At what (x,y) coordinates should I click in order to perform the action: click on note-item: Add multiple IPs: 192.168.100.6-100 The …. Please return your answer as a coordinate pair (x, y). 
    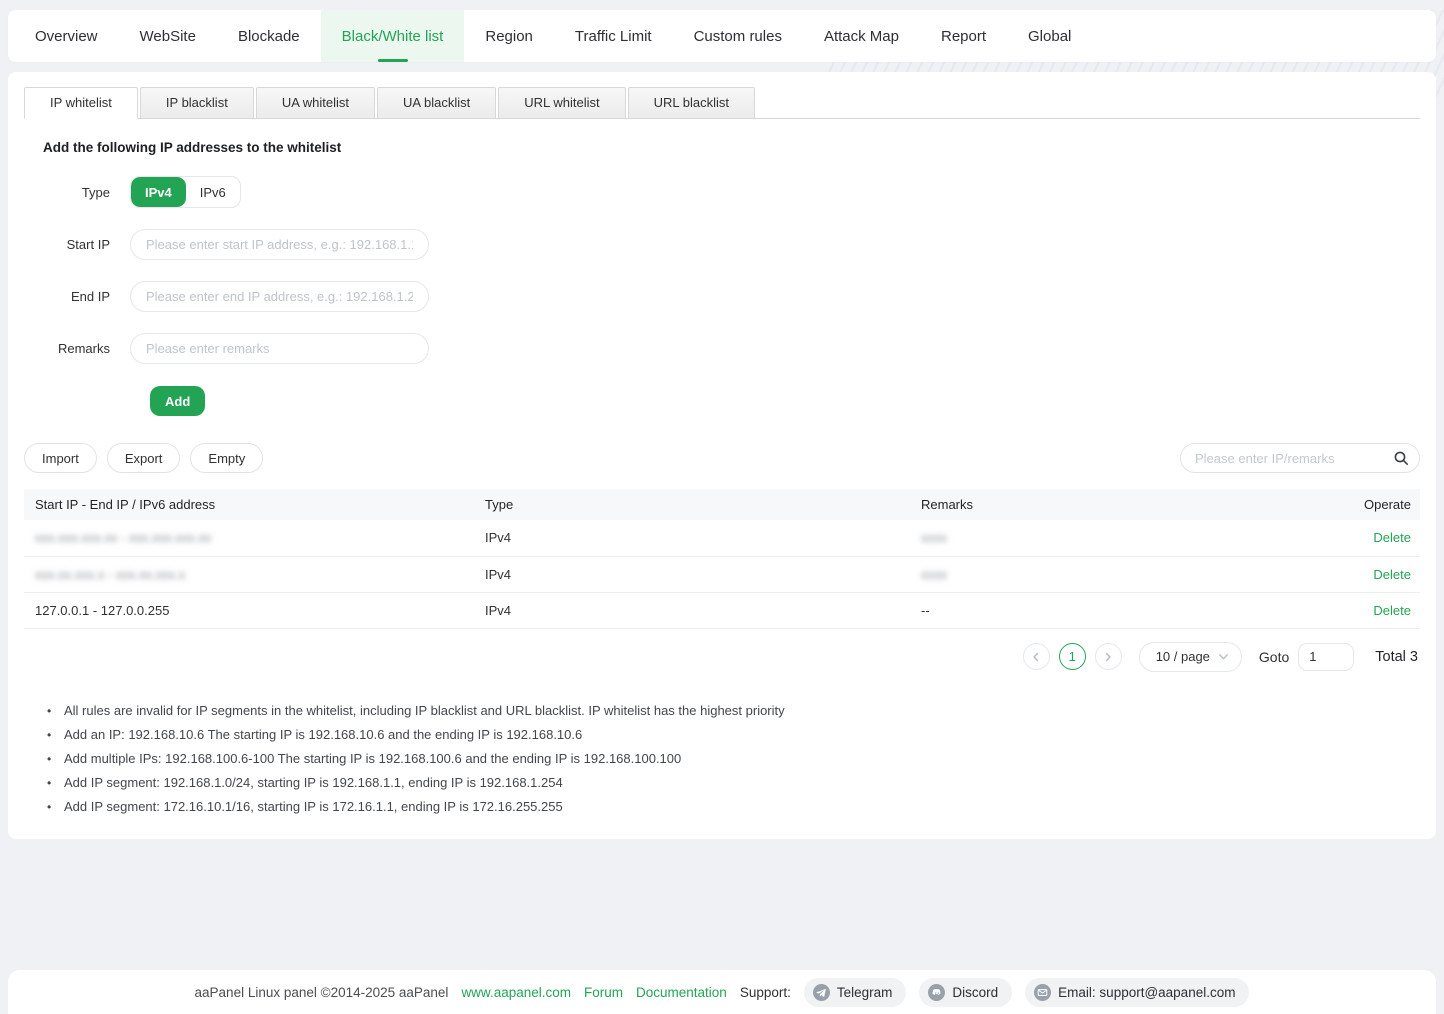
    Looking at the image, I should click on (733, 759).